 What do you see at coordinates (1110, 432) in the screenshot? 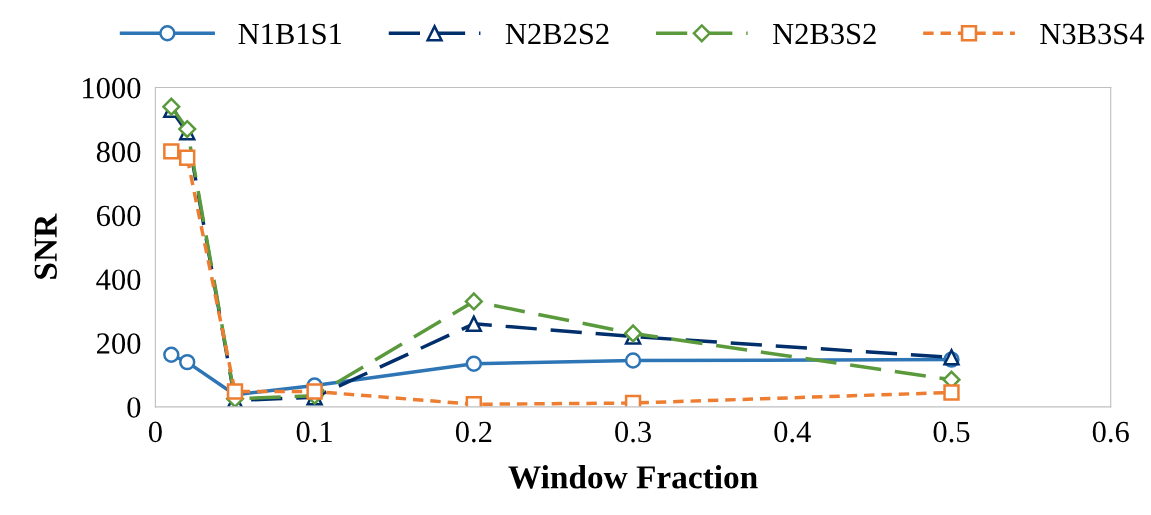
I see `x-tick-label: 0.6` at bounding box center [1110, 432].